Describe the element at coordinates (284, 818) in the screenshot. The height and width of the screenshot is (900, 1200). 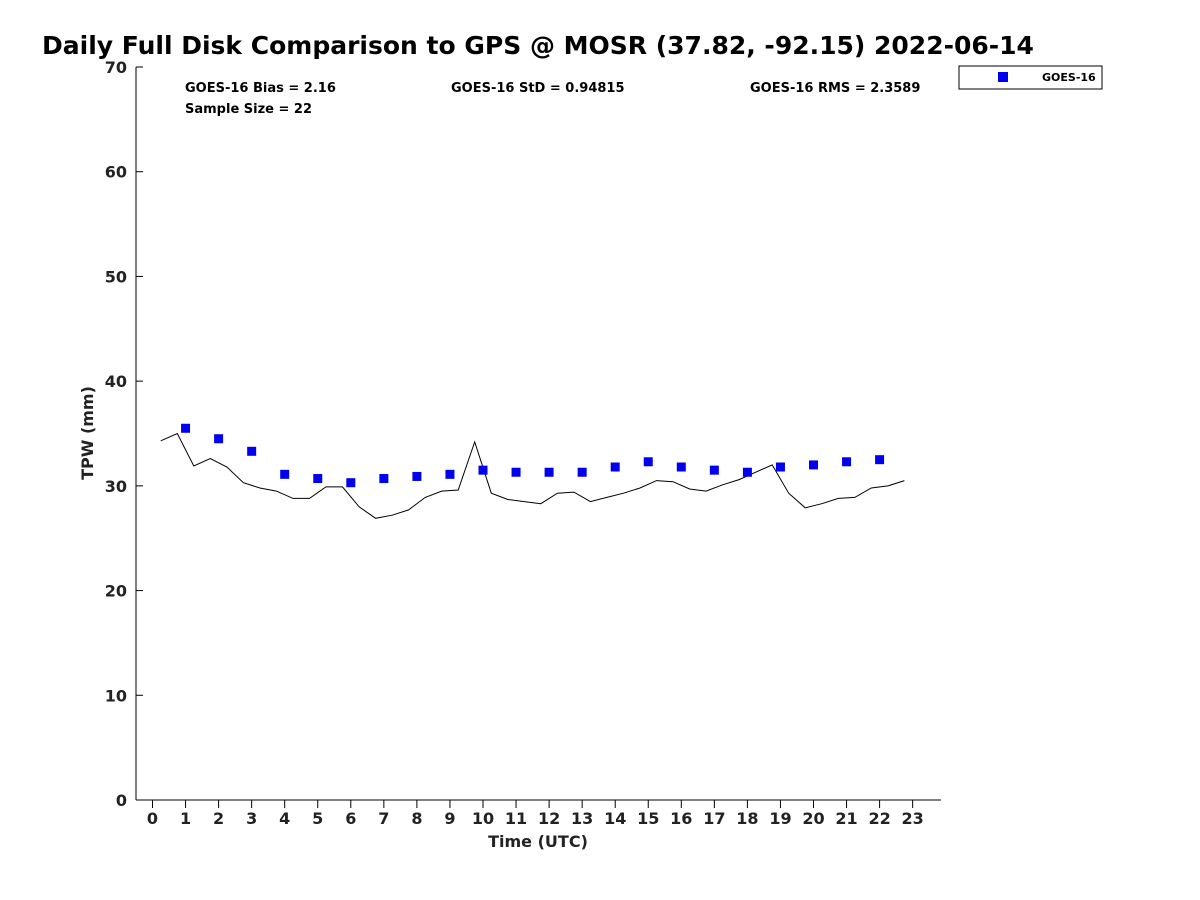
I see `x-tick-label: 4` at that location.